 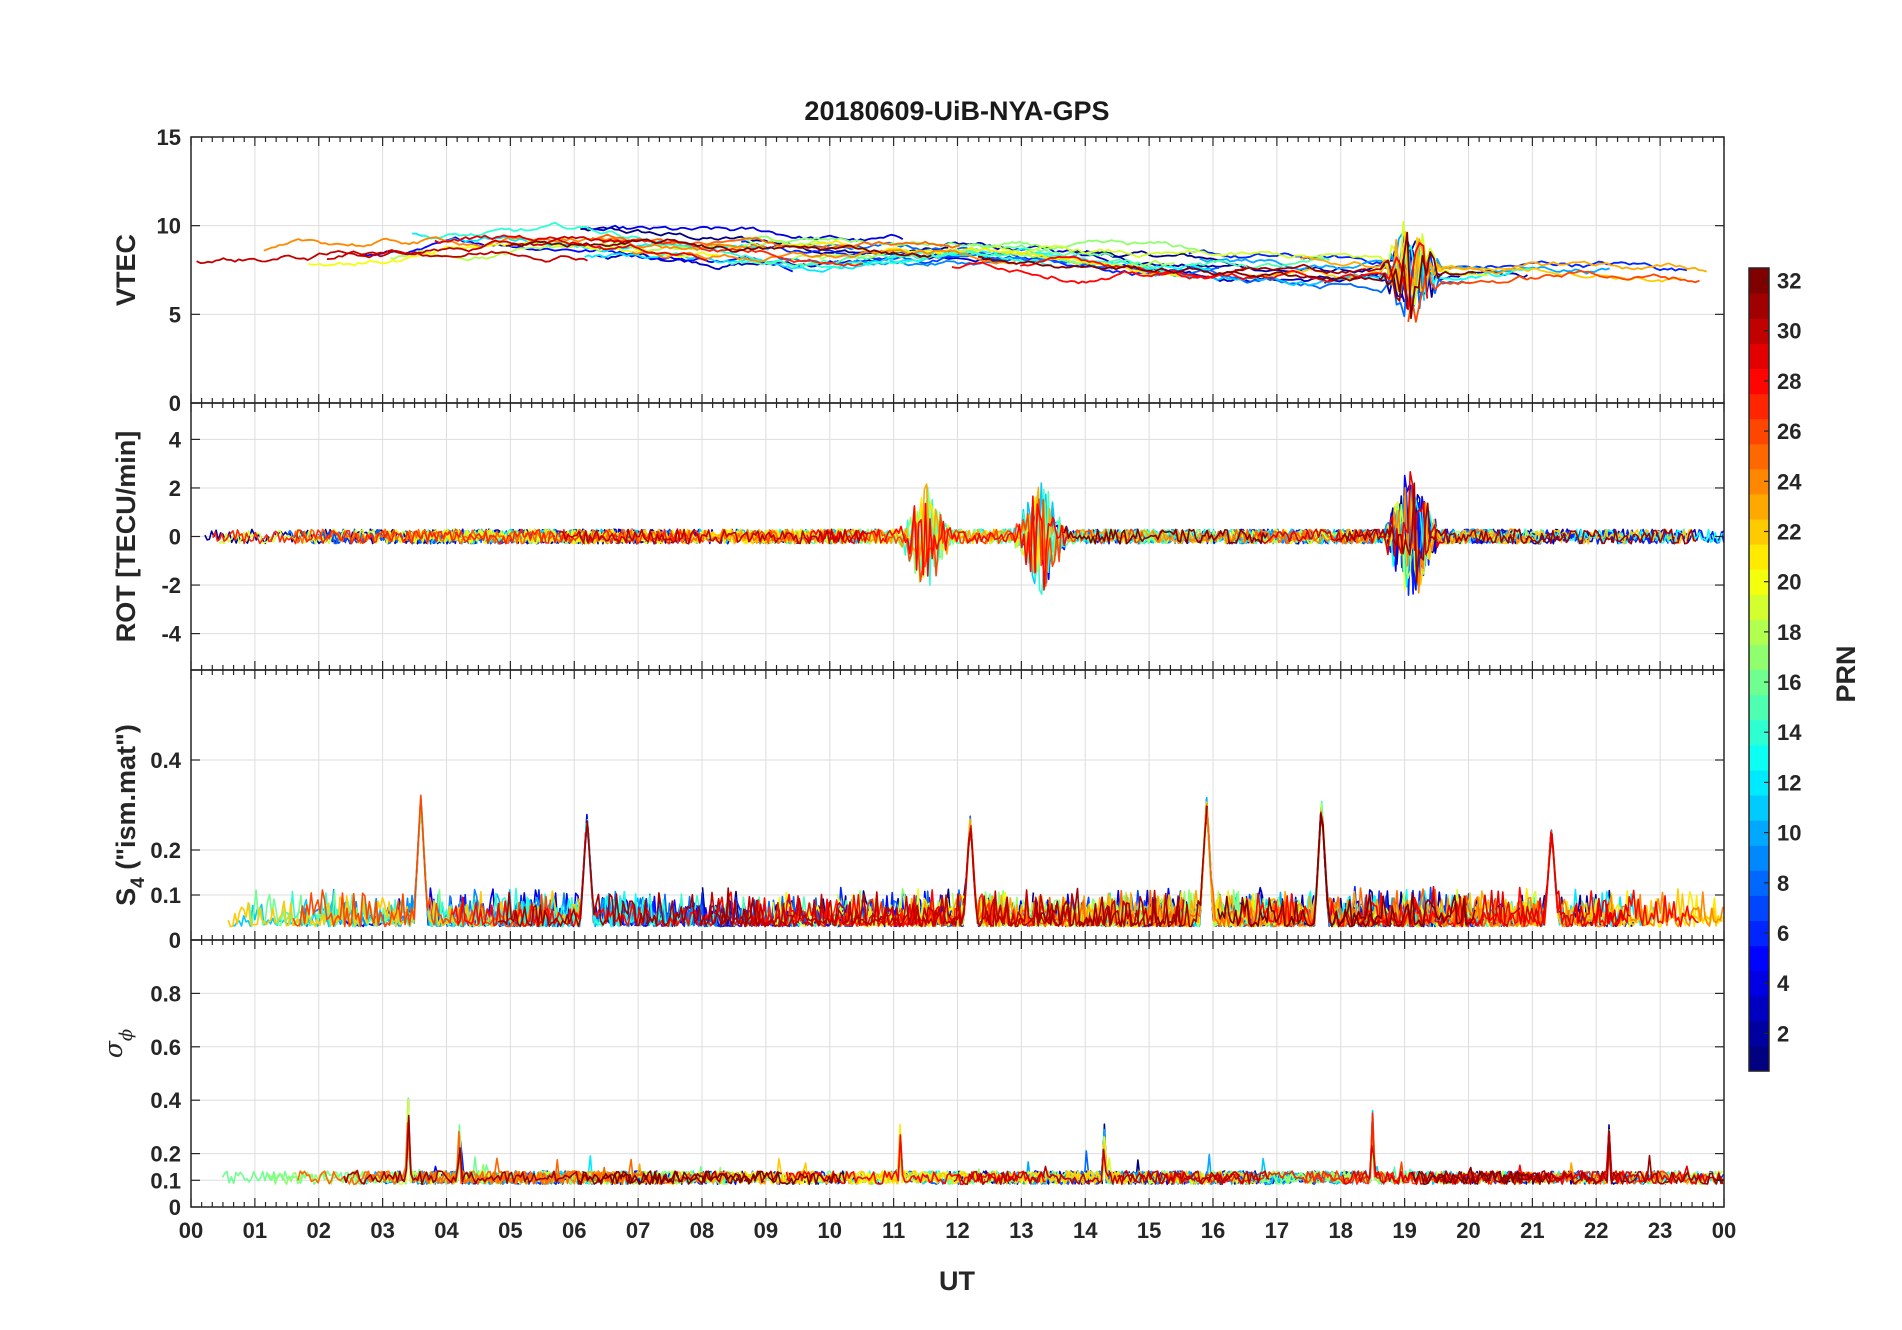 I want to click on x-tick-label: 16, so click(x=1213, y=1230).